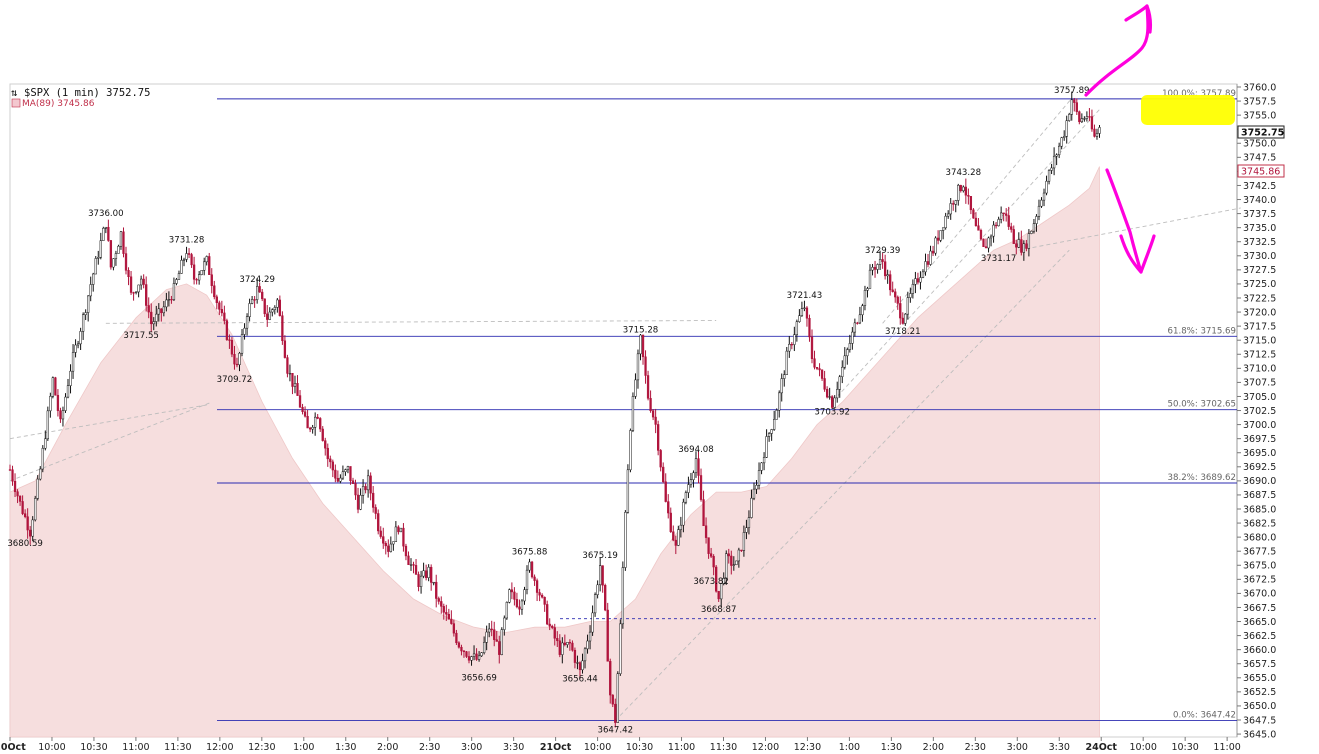 The image size is (1319, 754). I want to click on x-tick-label: 2:00, so click(387, 747).